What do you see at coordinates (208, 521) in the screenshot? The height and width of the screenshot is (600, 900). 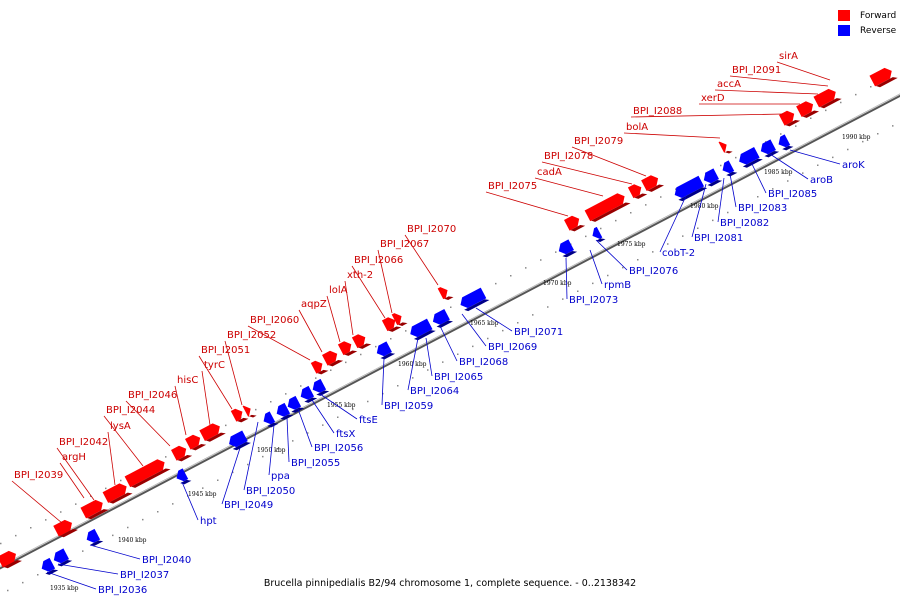 I see `gene-label: hpt` at bounding box center [208, 521].